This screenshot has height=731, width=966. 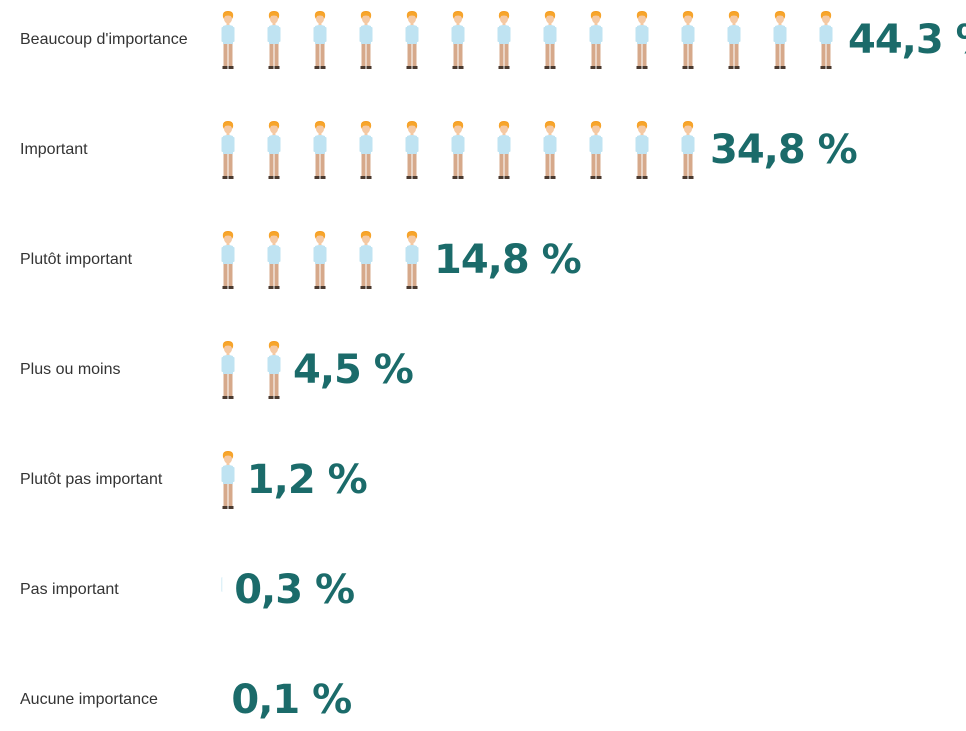 What do you see at coordinates (291, 700) in the screenshot?
I see `value-label: 0,1 %` at bounding box center [291, 700].